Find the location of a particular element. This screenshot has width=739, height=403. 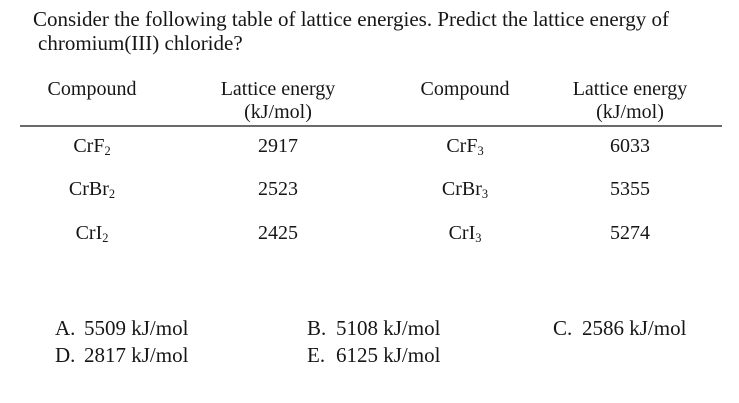

compound-formula: CrF2 is located at coordinates (92, 147).